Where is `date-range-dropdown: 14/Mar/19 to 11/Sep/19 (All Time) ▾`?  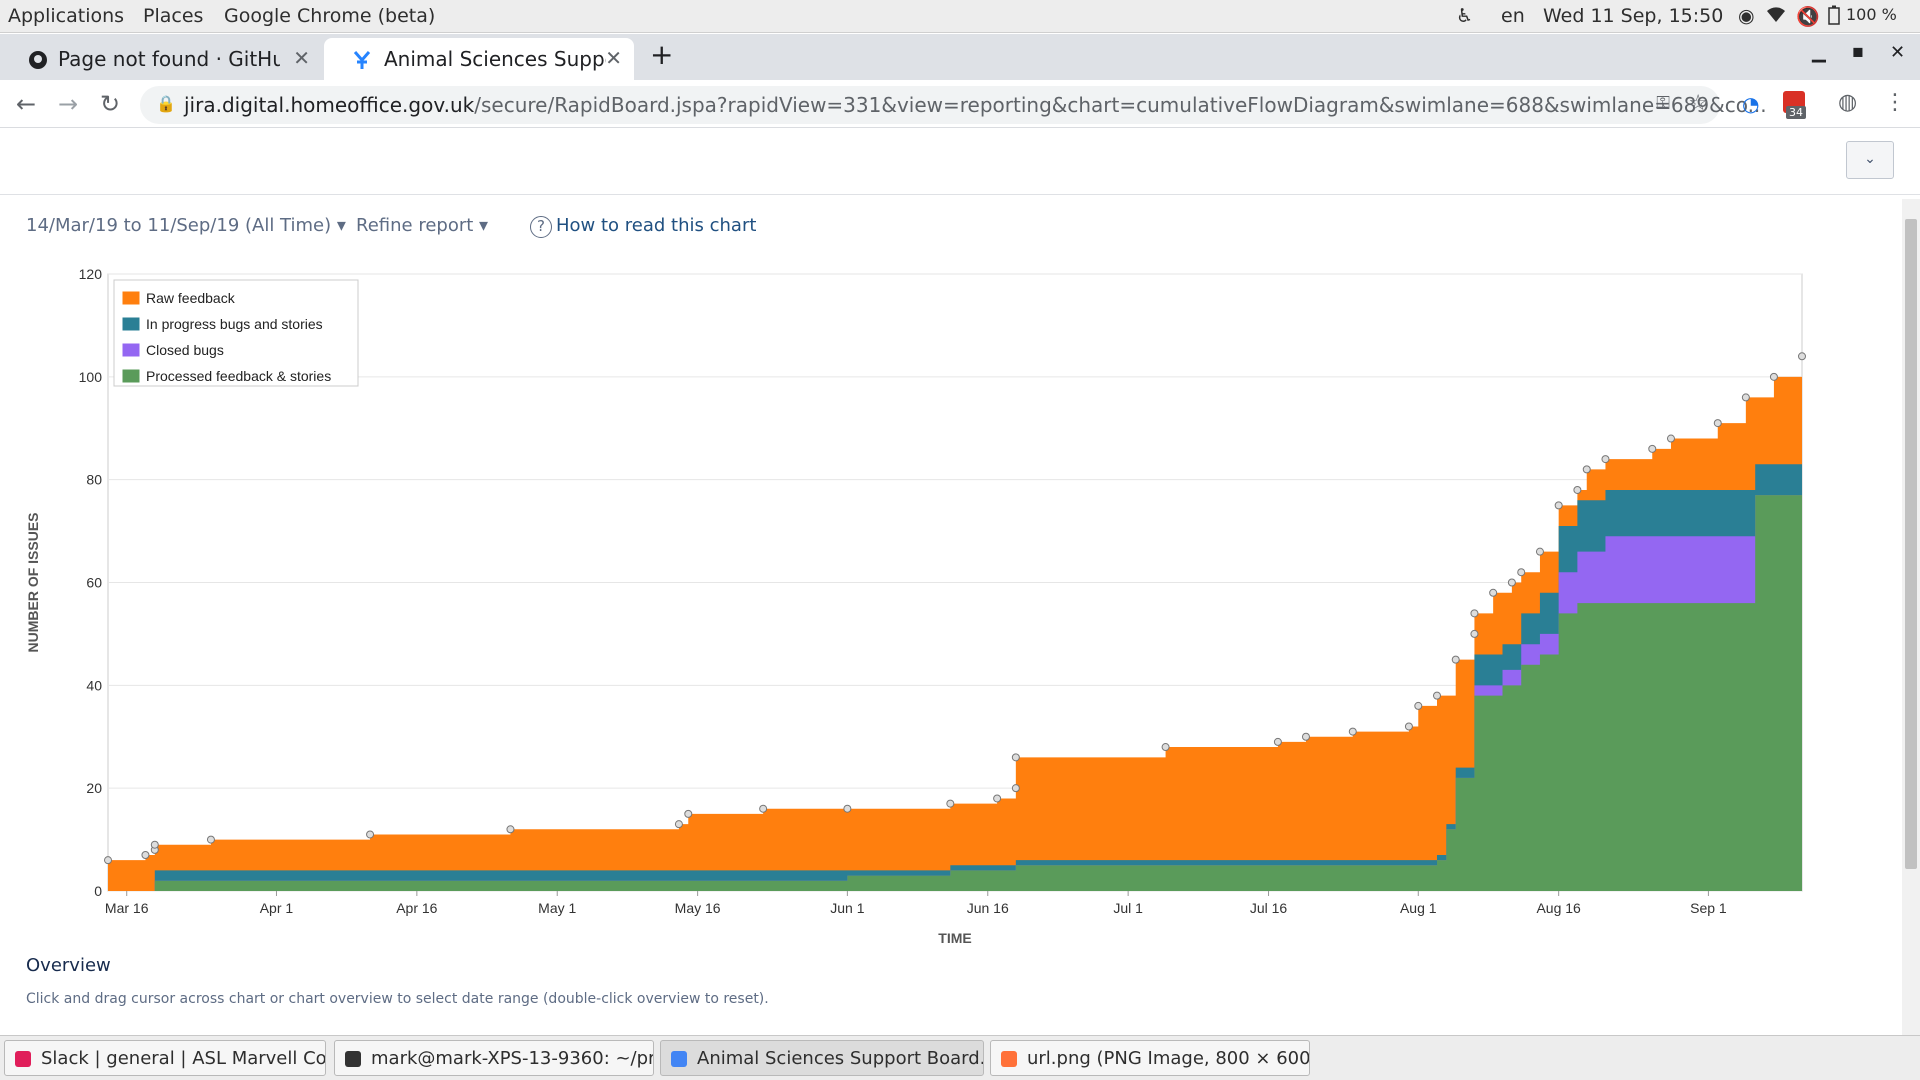
date-range-dropdown: 14/Mar/19 to 11/Sep/19 (All Time) ▾ is located at coordinates (186, 225).